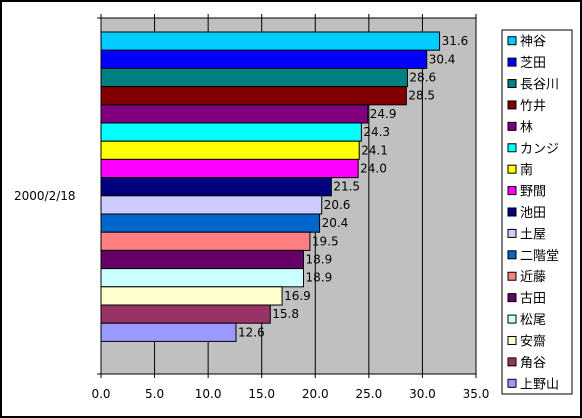 Image resolution: width=582 pixels, height=418 pixels. I want to click on legend-label: 古田, so click(533, 299).